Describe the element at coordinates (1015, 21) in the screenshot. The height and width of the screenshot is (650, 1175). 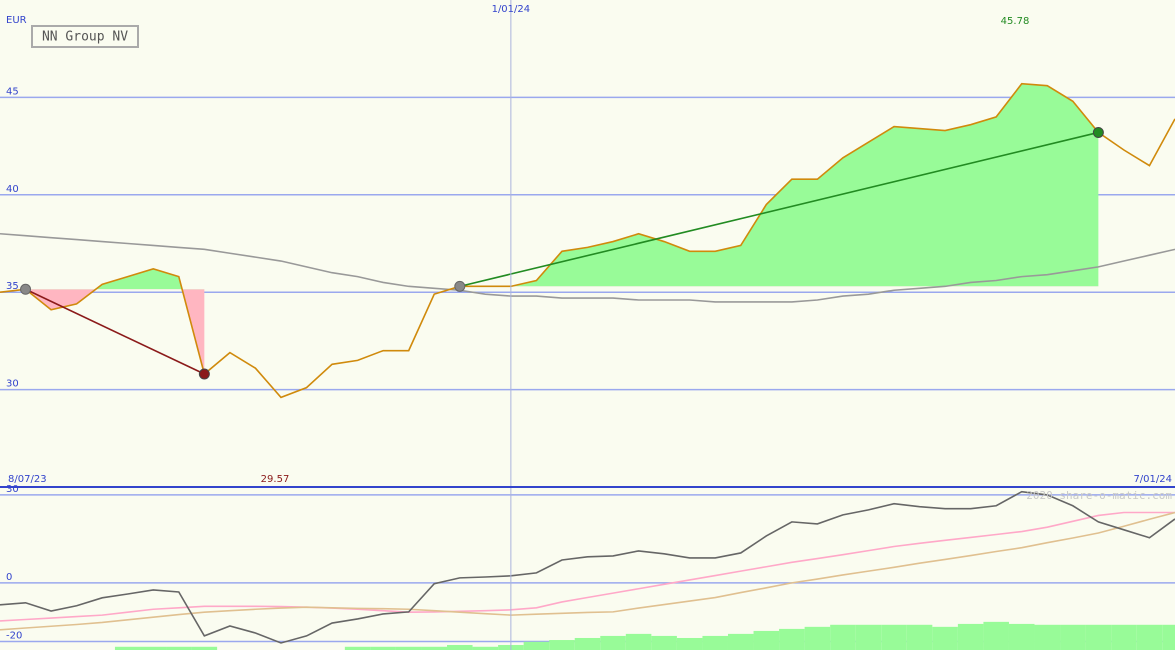
I see `max-annotation: 45.78` at that location.